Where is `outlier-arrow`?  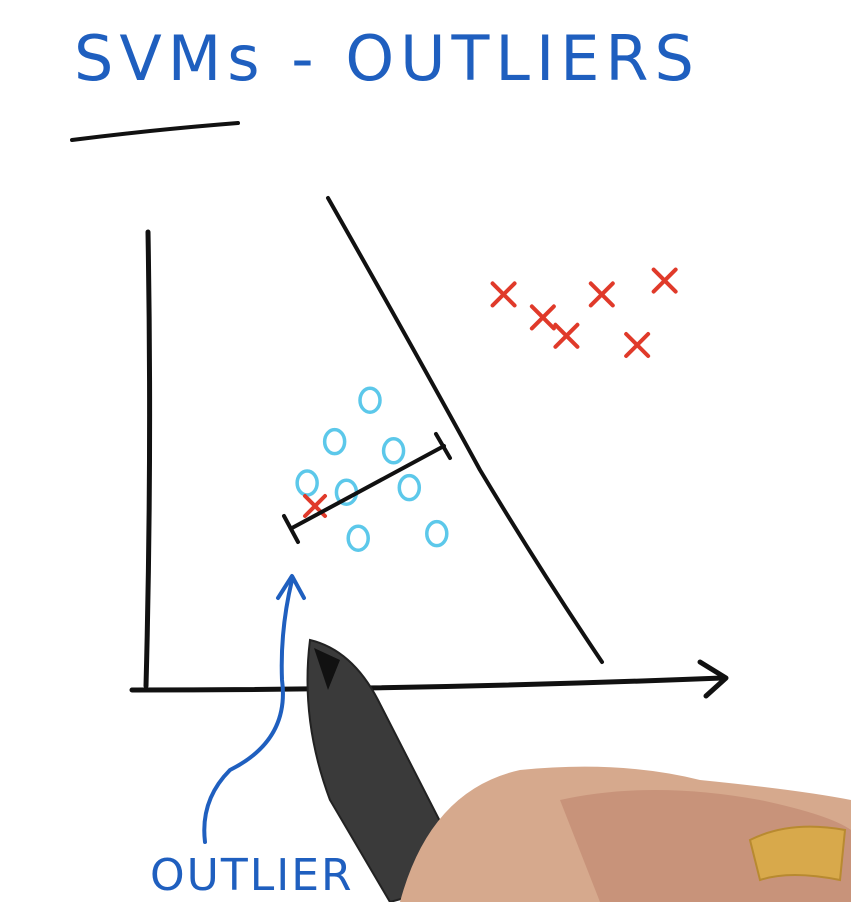
outlier-arrow is located at coordinates (248, 711).